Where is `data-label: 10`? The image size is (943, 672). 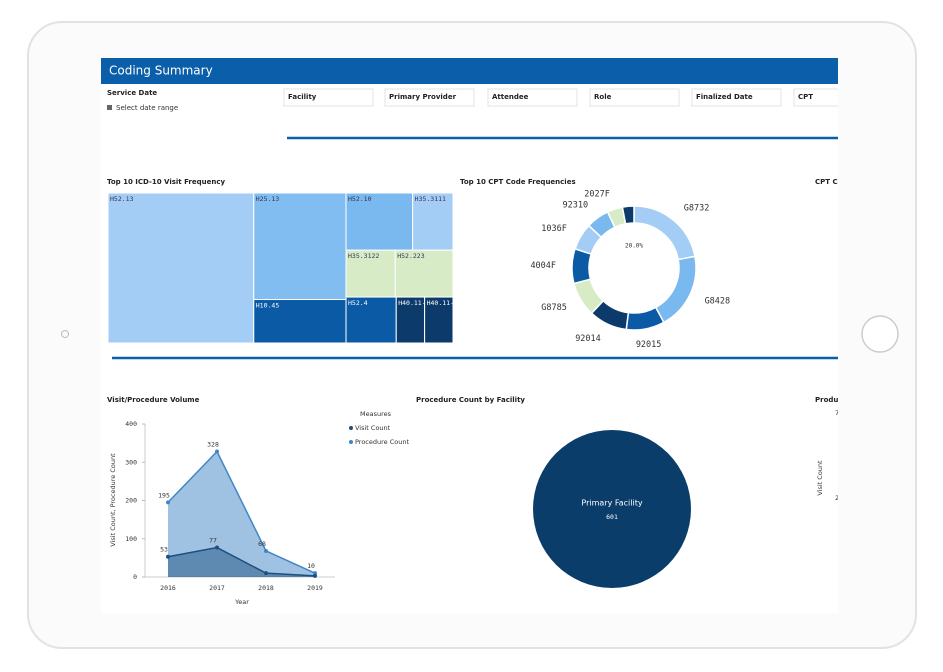
data-label: 10 is located at coordinates (311, 566).